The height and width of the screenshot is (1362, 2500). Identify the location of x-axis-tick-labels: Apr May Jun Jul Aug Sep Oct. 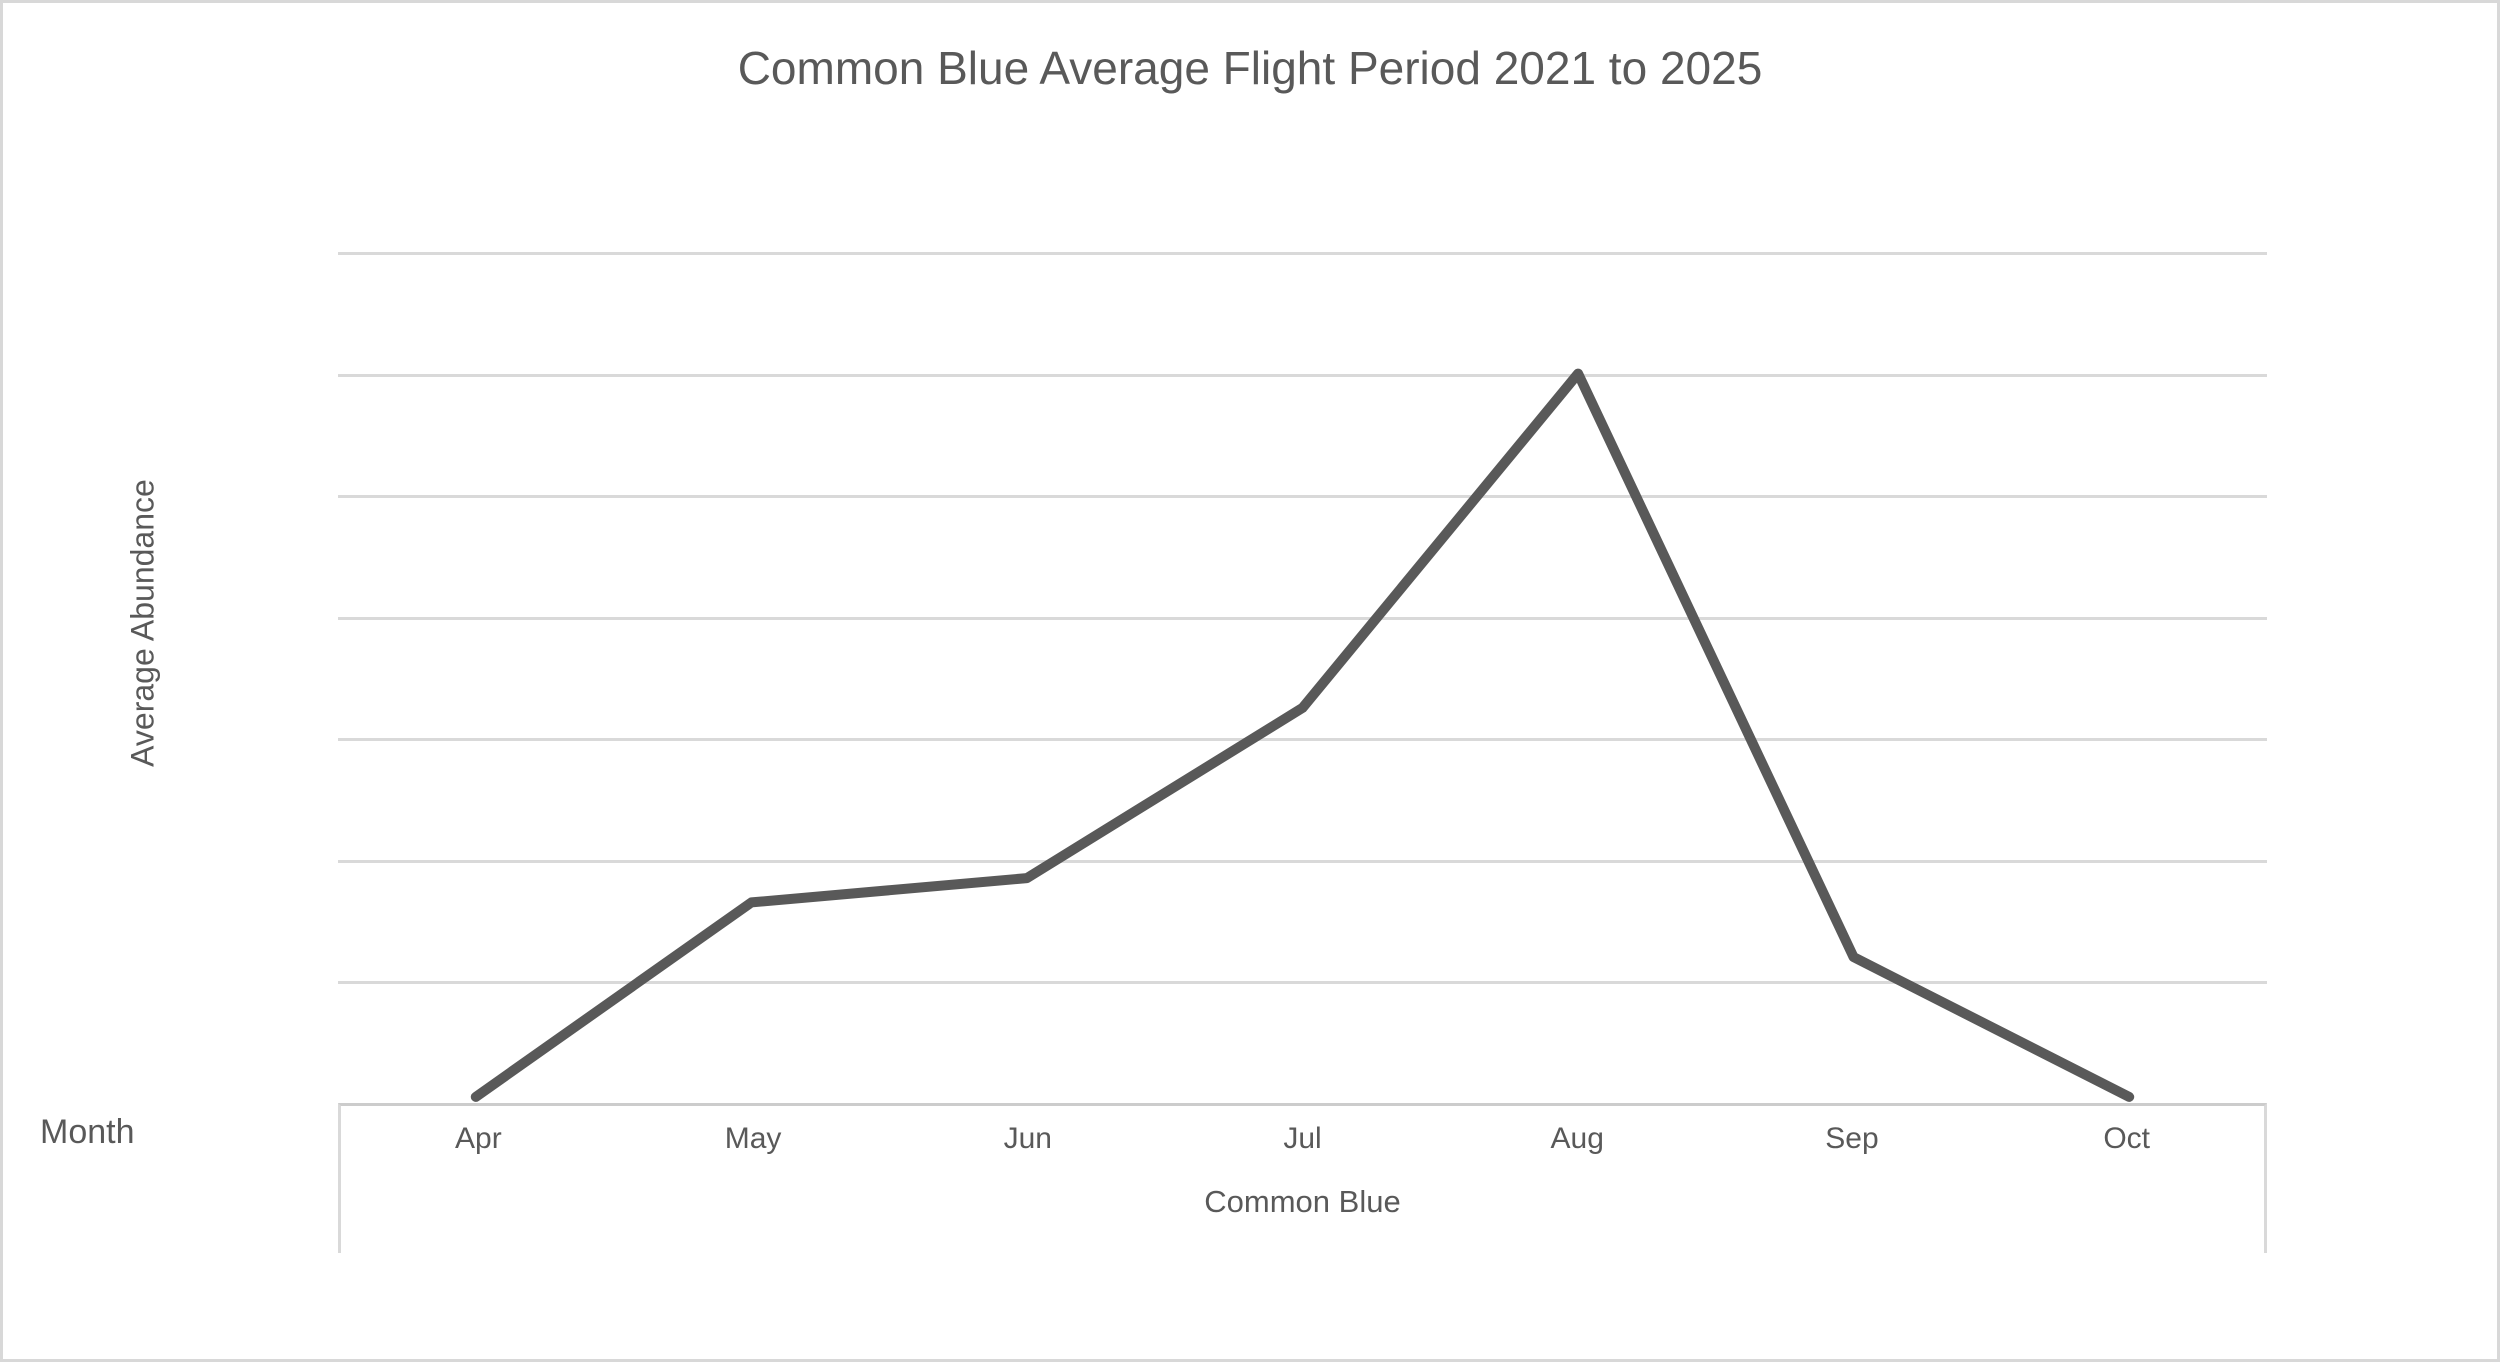
(1302, 1131).